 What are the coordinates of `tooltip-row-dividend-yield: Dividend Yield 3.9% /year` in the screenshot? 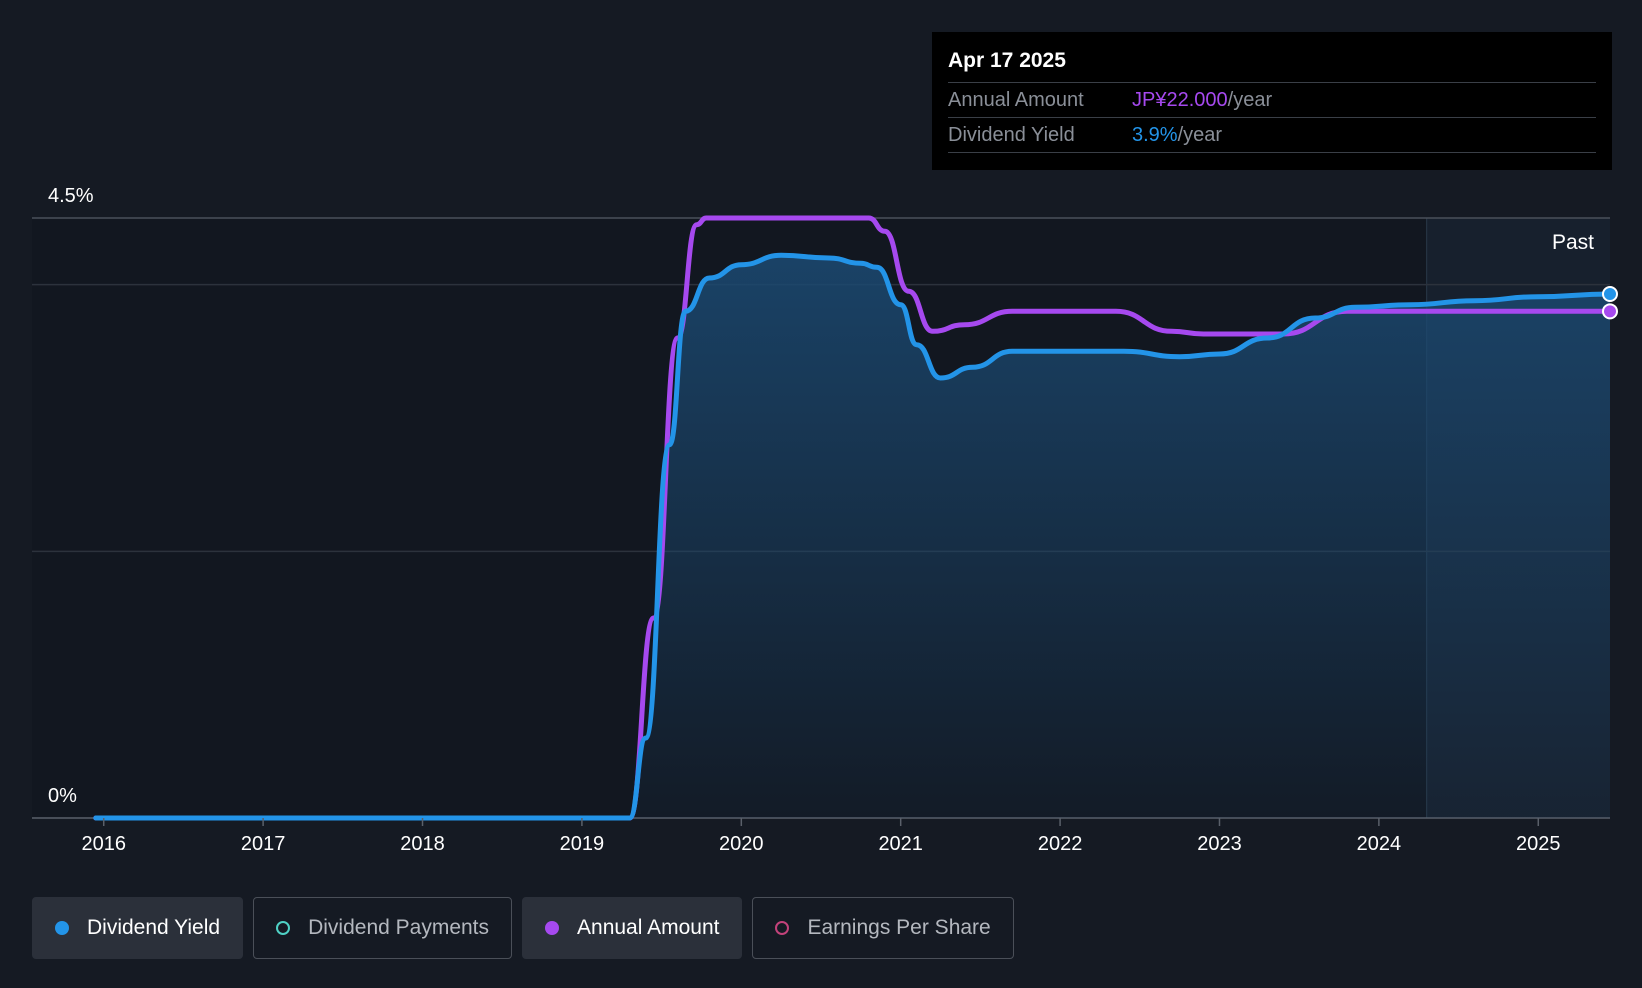 It's located at (1272, 135).